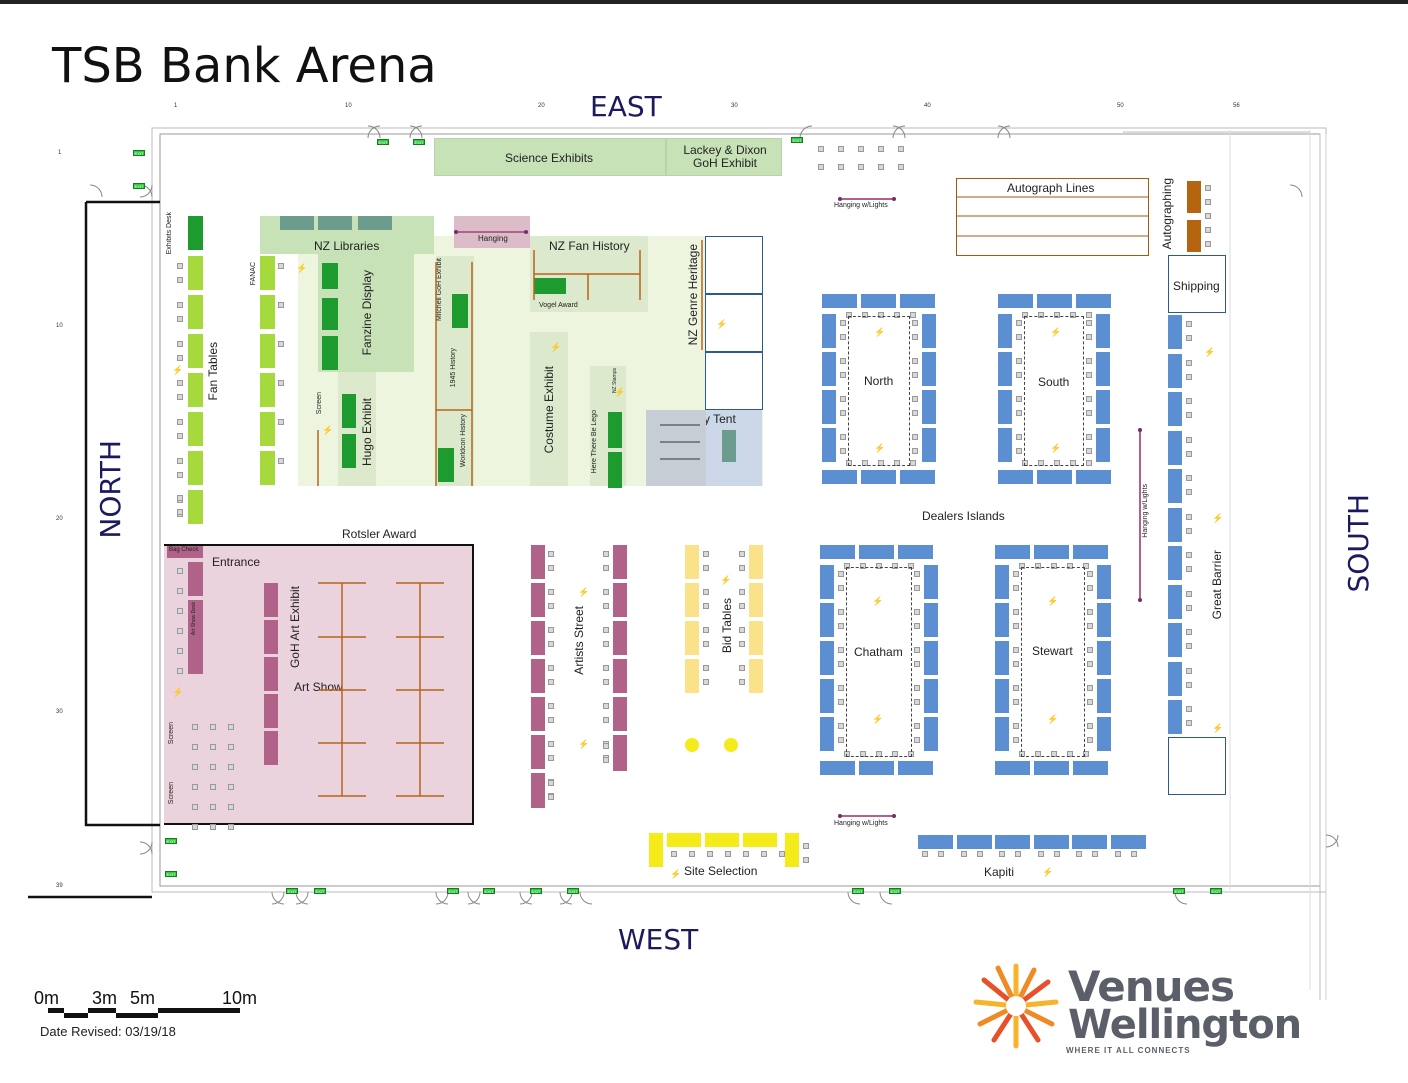 Image resolution: width=1408 pixels, height=1083 pixels. I want to click on art-table, so click(195, 579).